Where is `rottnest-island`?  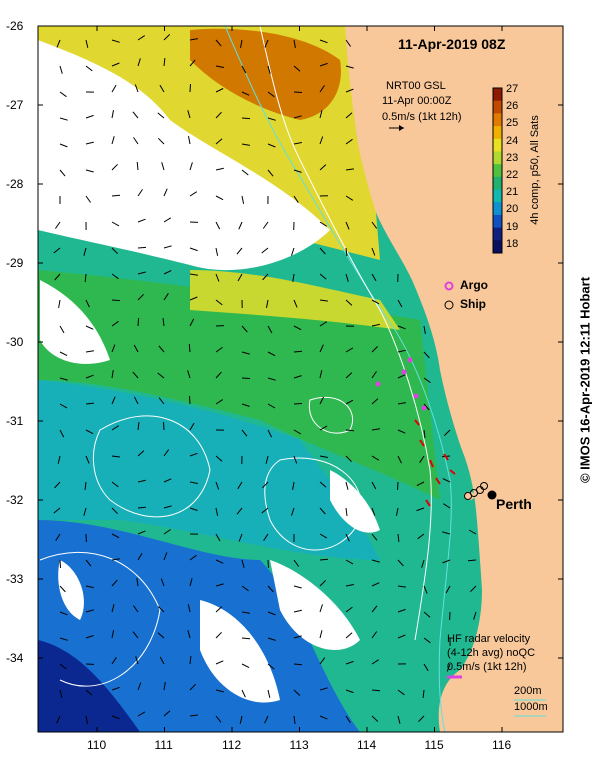
rottnest-island is located at coordinates (469, 496).